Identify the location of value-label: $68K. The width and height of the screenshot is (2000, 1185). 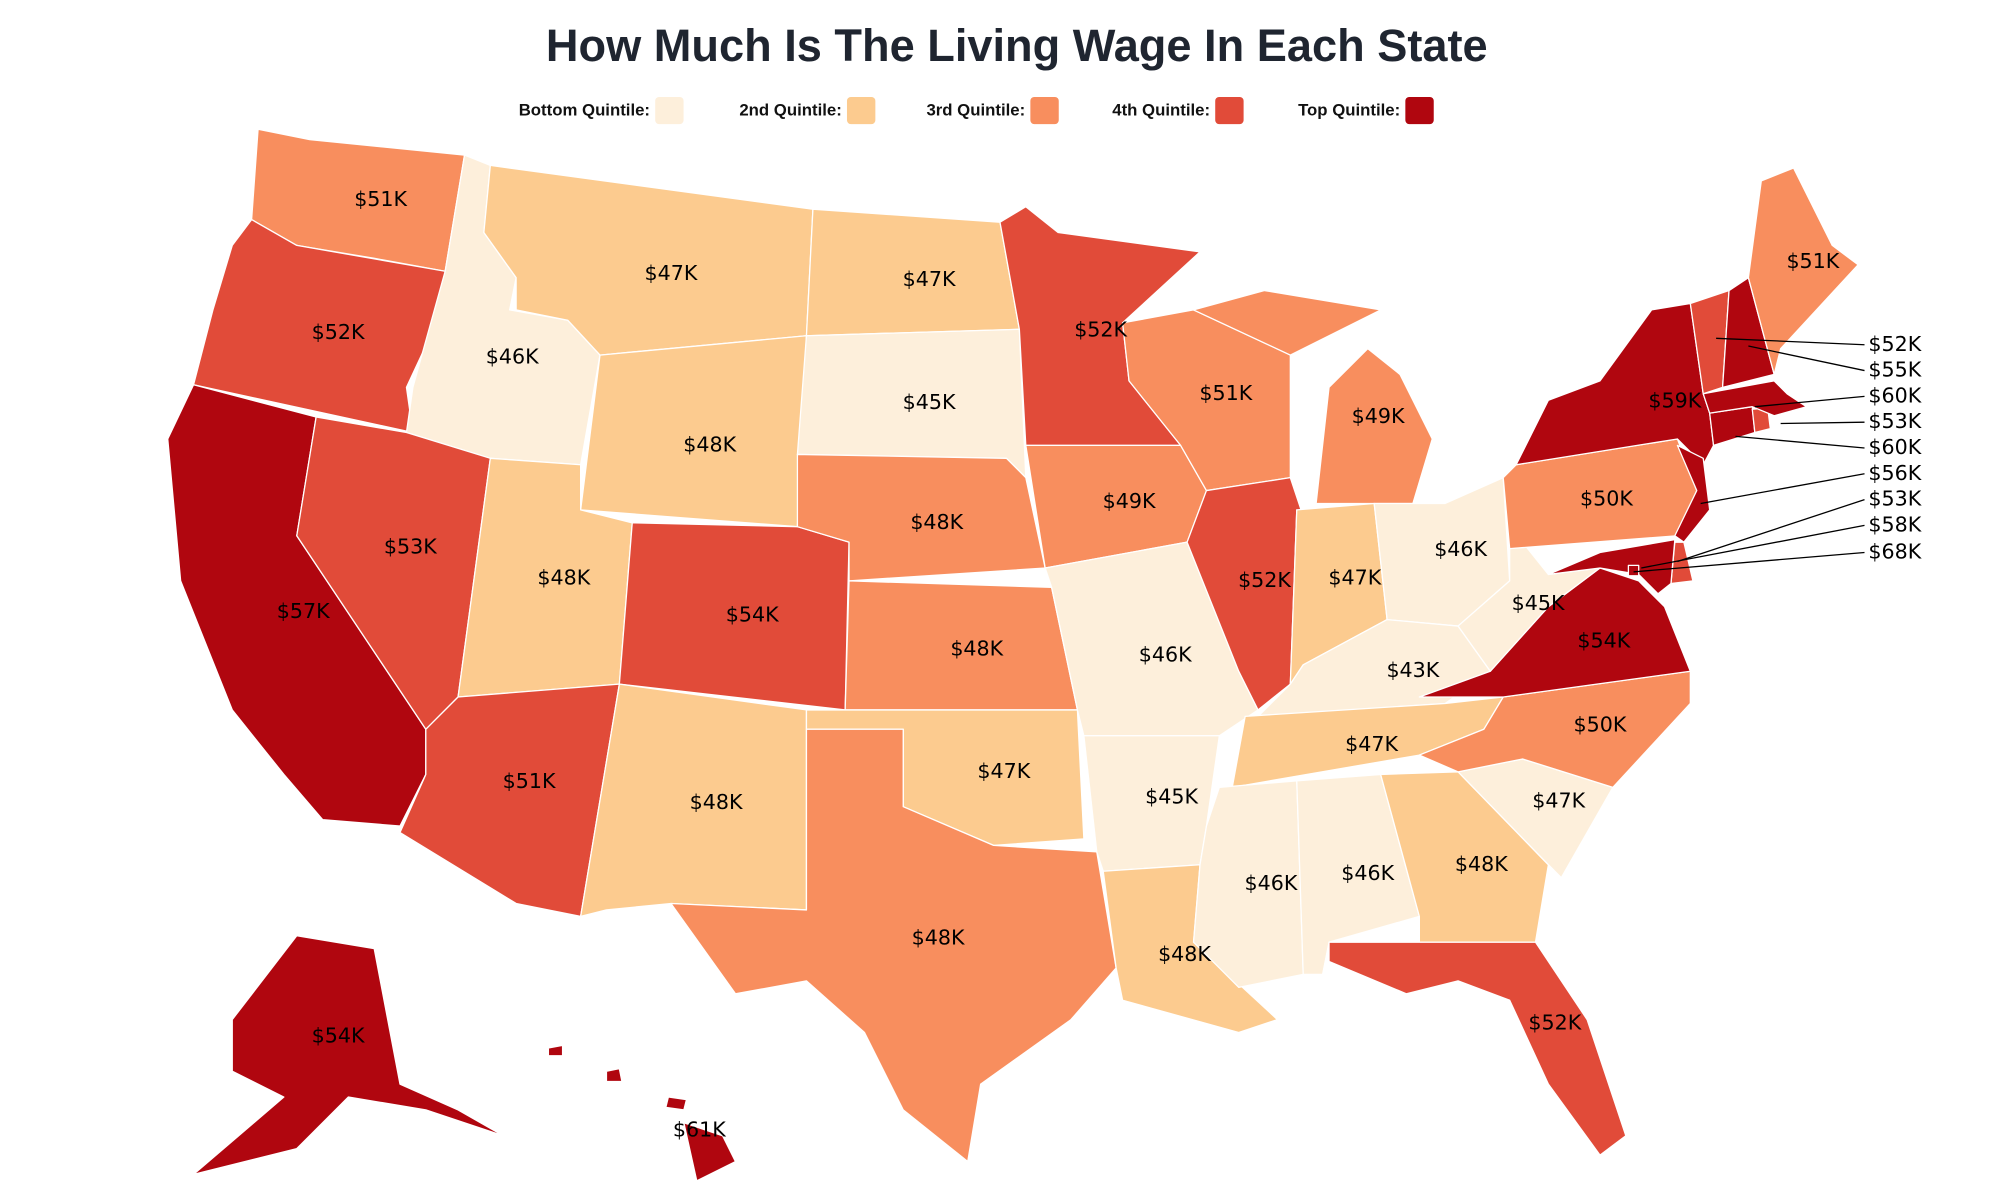
(1894, 552).